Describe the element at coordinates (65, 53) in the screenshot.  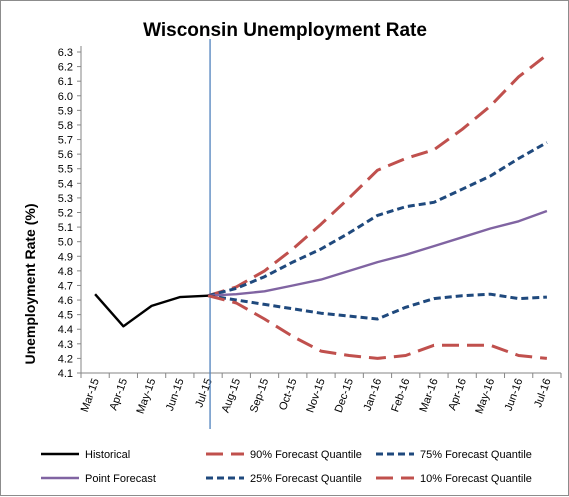
I see `y-tick-label: 6.3` at that location.